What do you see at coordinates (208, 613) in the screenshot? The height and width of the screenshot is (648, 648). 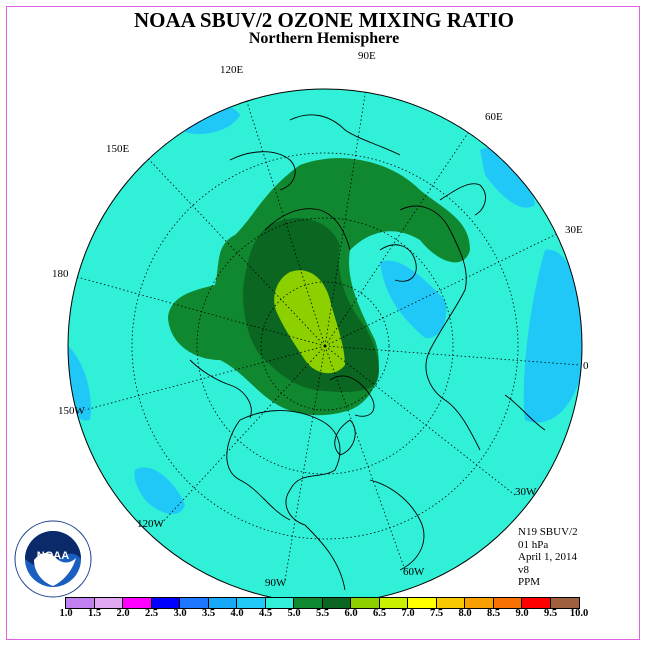 I see `colorbar-tick-label: 3.5` at bounding box center [208, 613].